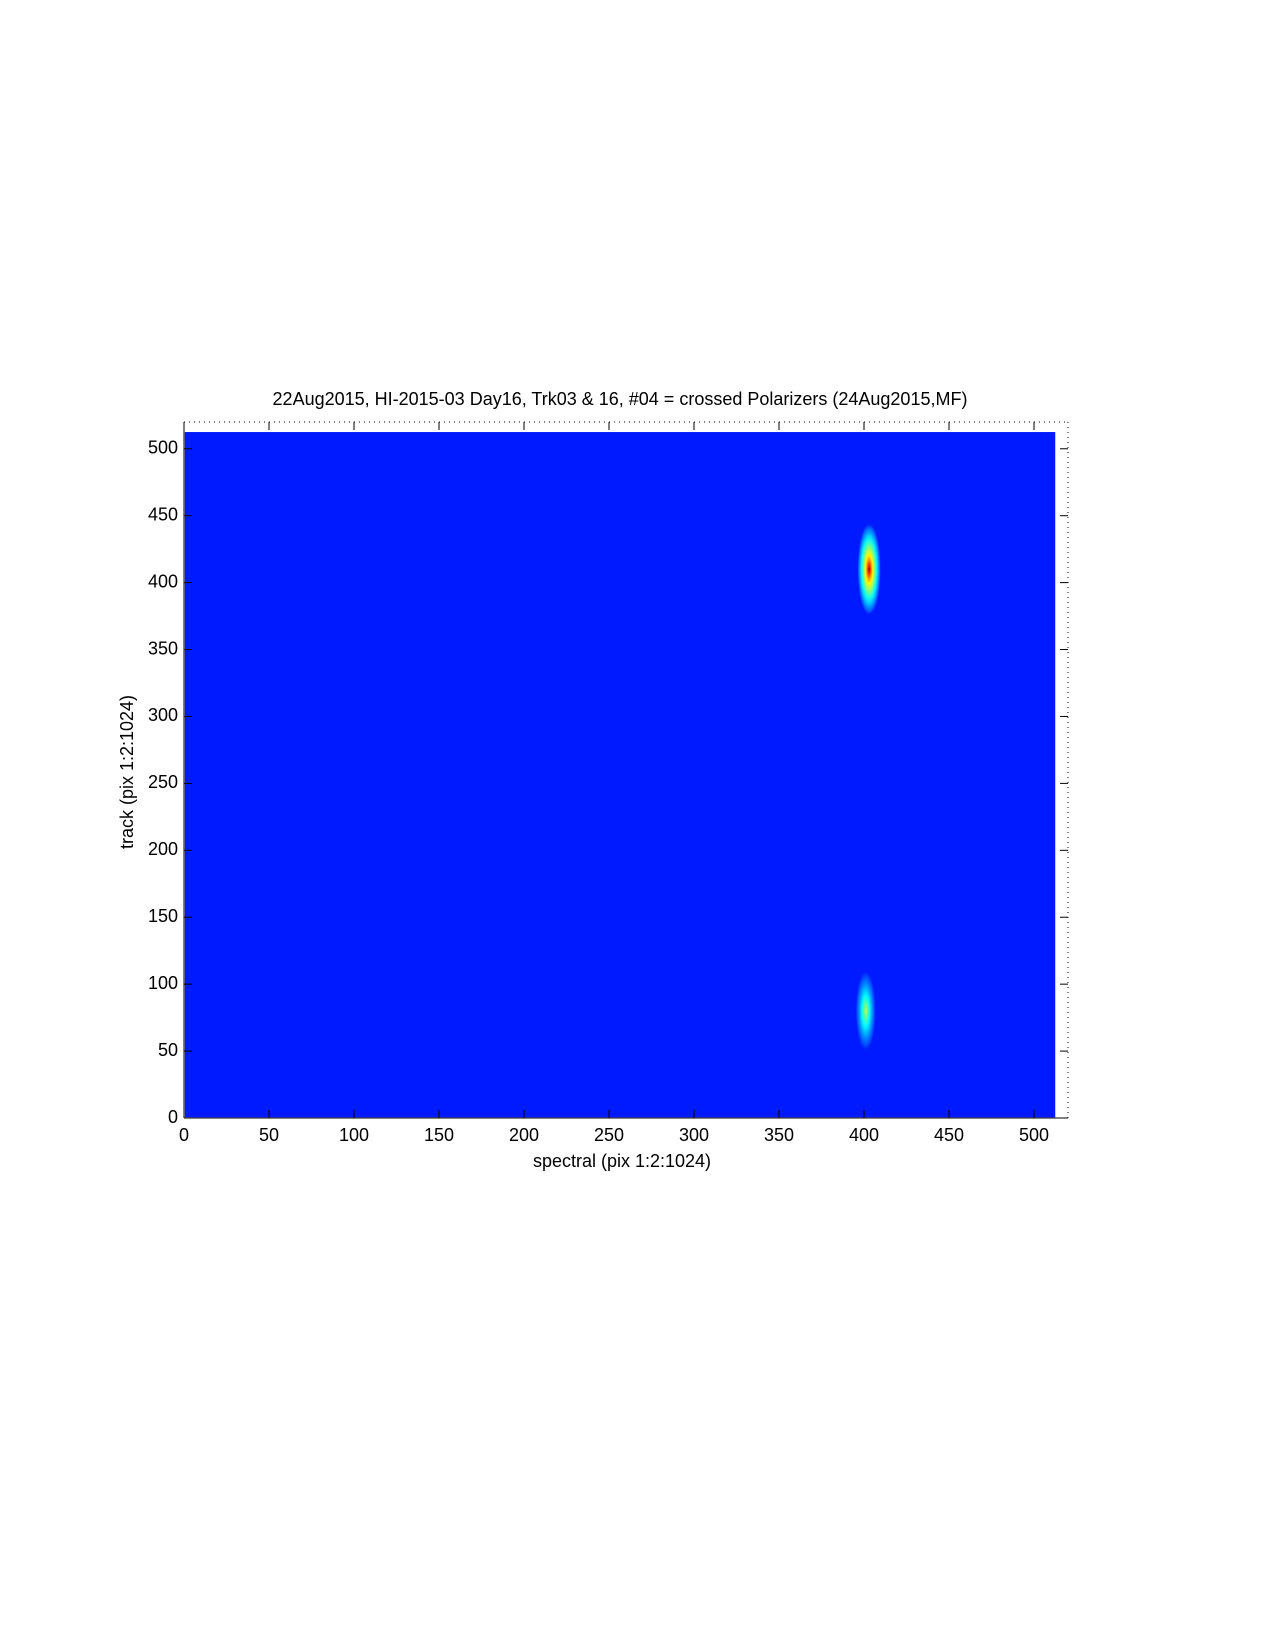 This screenshot has height=1650, width=1275. Describe the element at coordinates (163, 448) in the screenshot. I see `y-tick-label: 500` at that location.